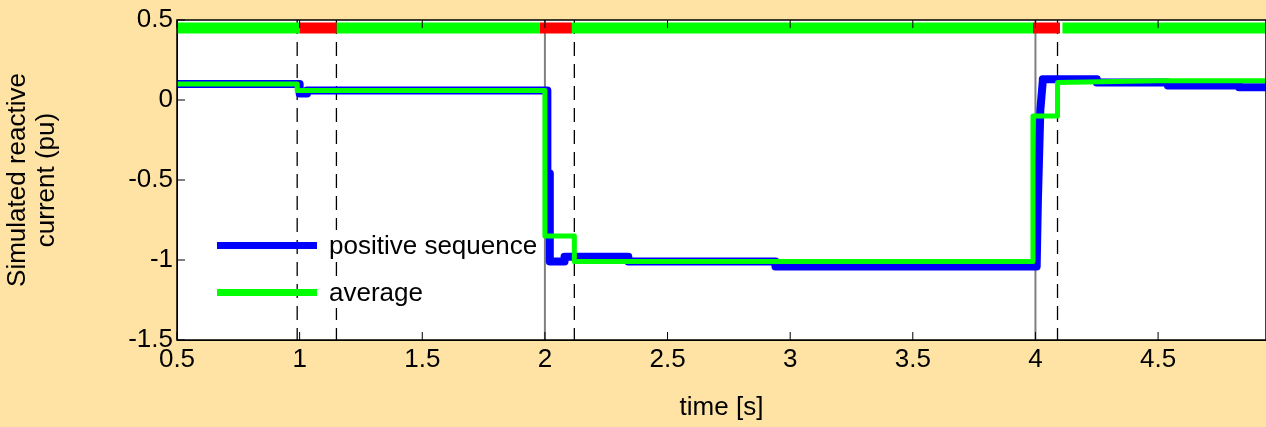  What do you see at coordinates (1035, 357) in the screenshot?
I see `x-tick-label: 4` at bounding box center [1035, 357].